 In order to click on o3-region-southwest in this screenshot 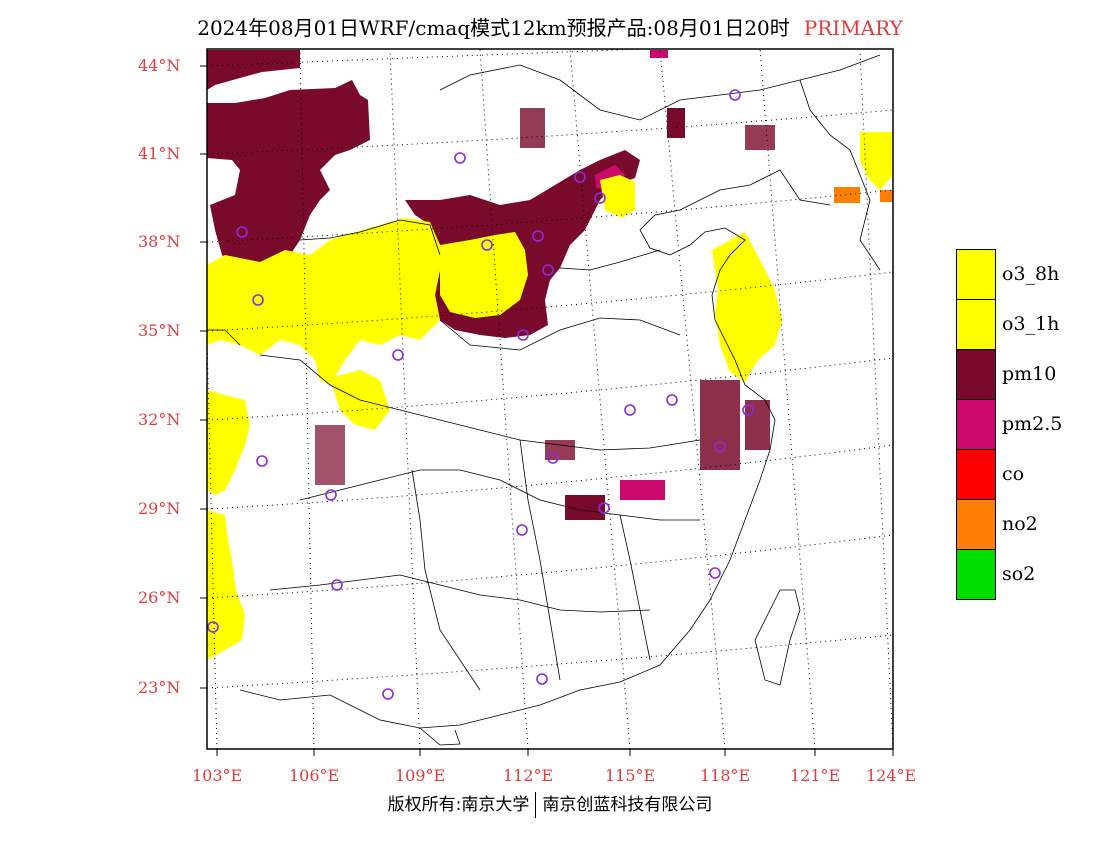, I will do `click(228, 442)`.